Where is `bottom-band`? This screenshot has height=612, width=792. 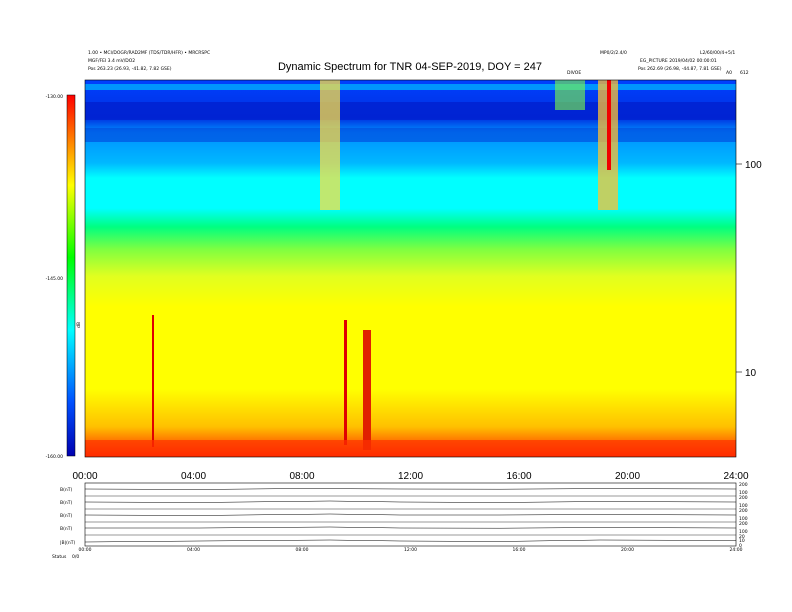
bottom-band is located at coordinates (410, 448).